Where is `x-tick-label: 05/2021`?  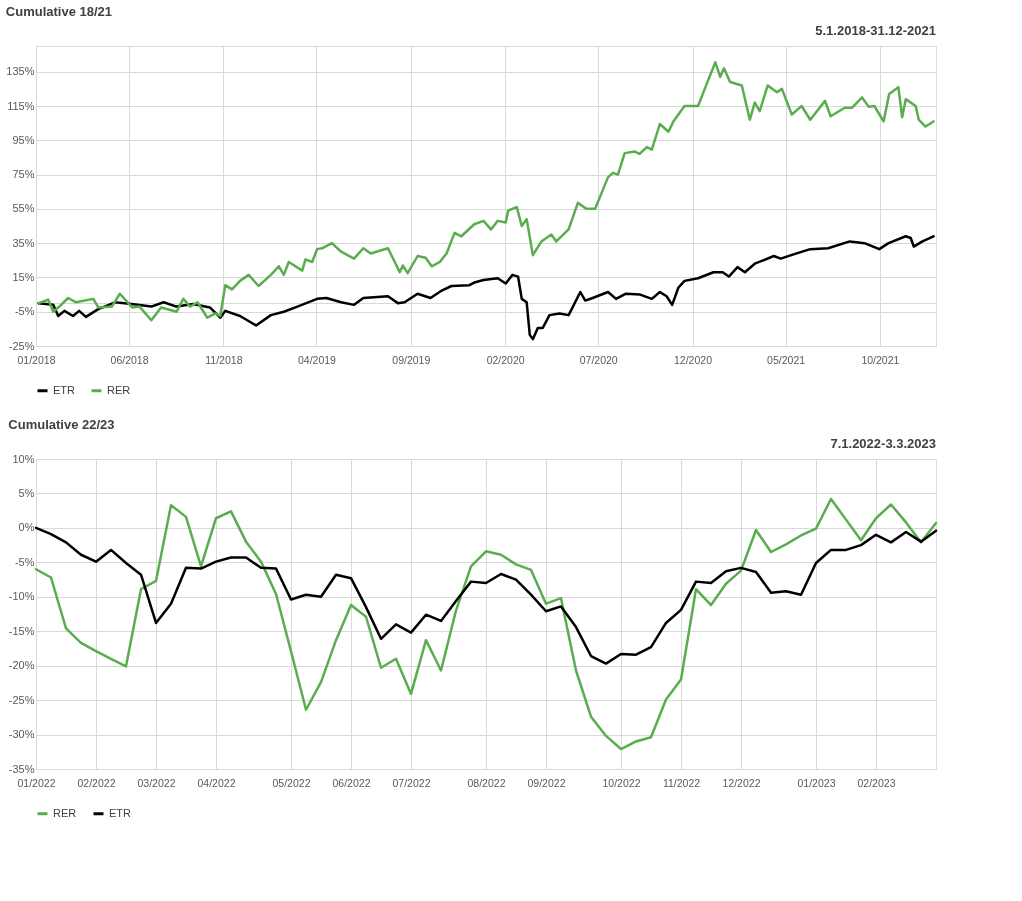 x-tick-label: 05/2021 is located at coordinates (786, 359).